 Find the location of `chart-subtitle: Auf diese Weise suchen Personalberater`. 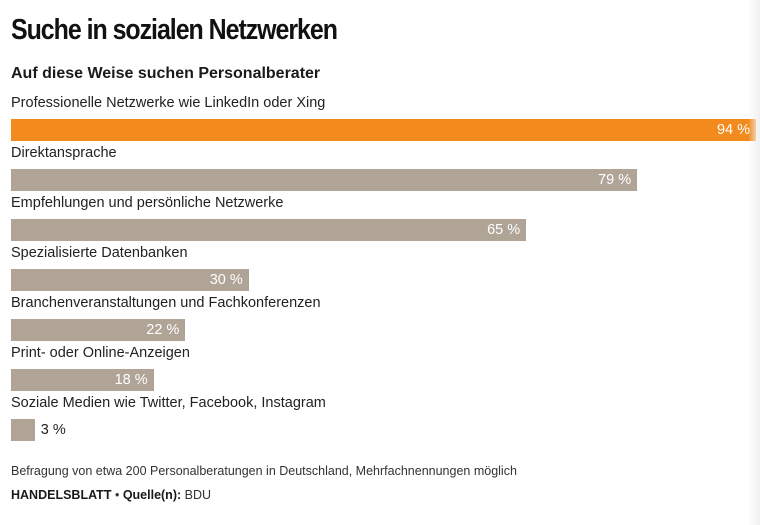

chart-subtitle: Auf diese Weise suchen Personalberater is located at coordinates (166, 73).